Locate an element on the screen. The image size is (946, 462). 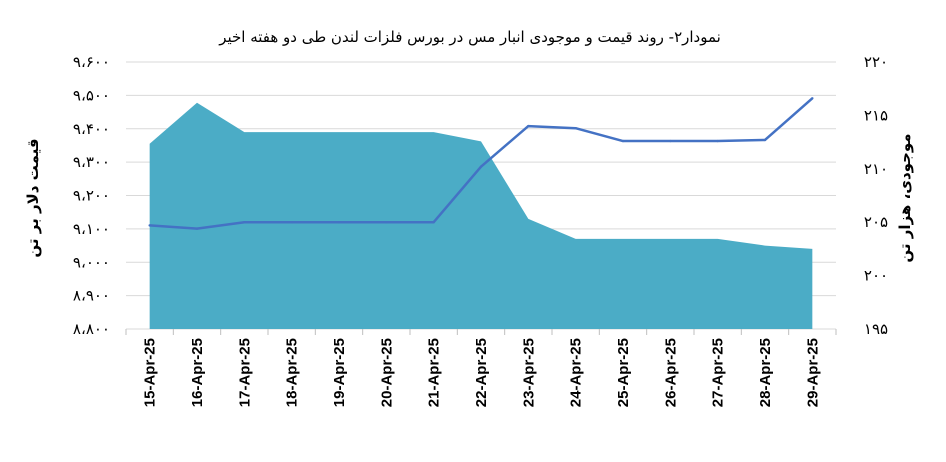
left-tick-label: ۹،۶۰۰ is located at coordinates (91, 62).